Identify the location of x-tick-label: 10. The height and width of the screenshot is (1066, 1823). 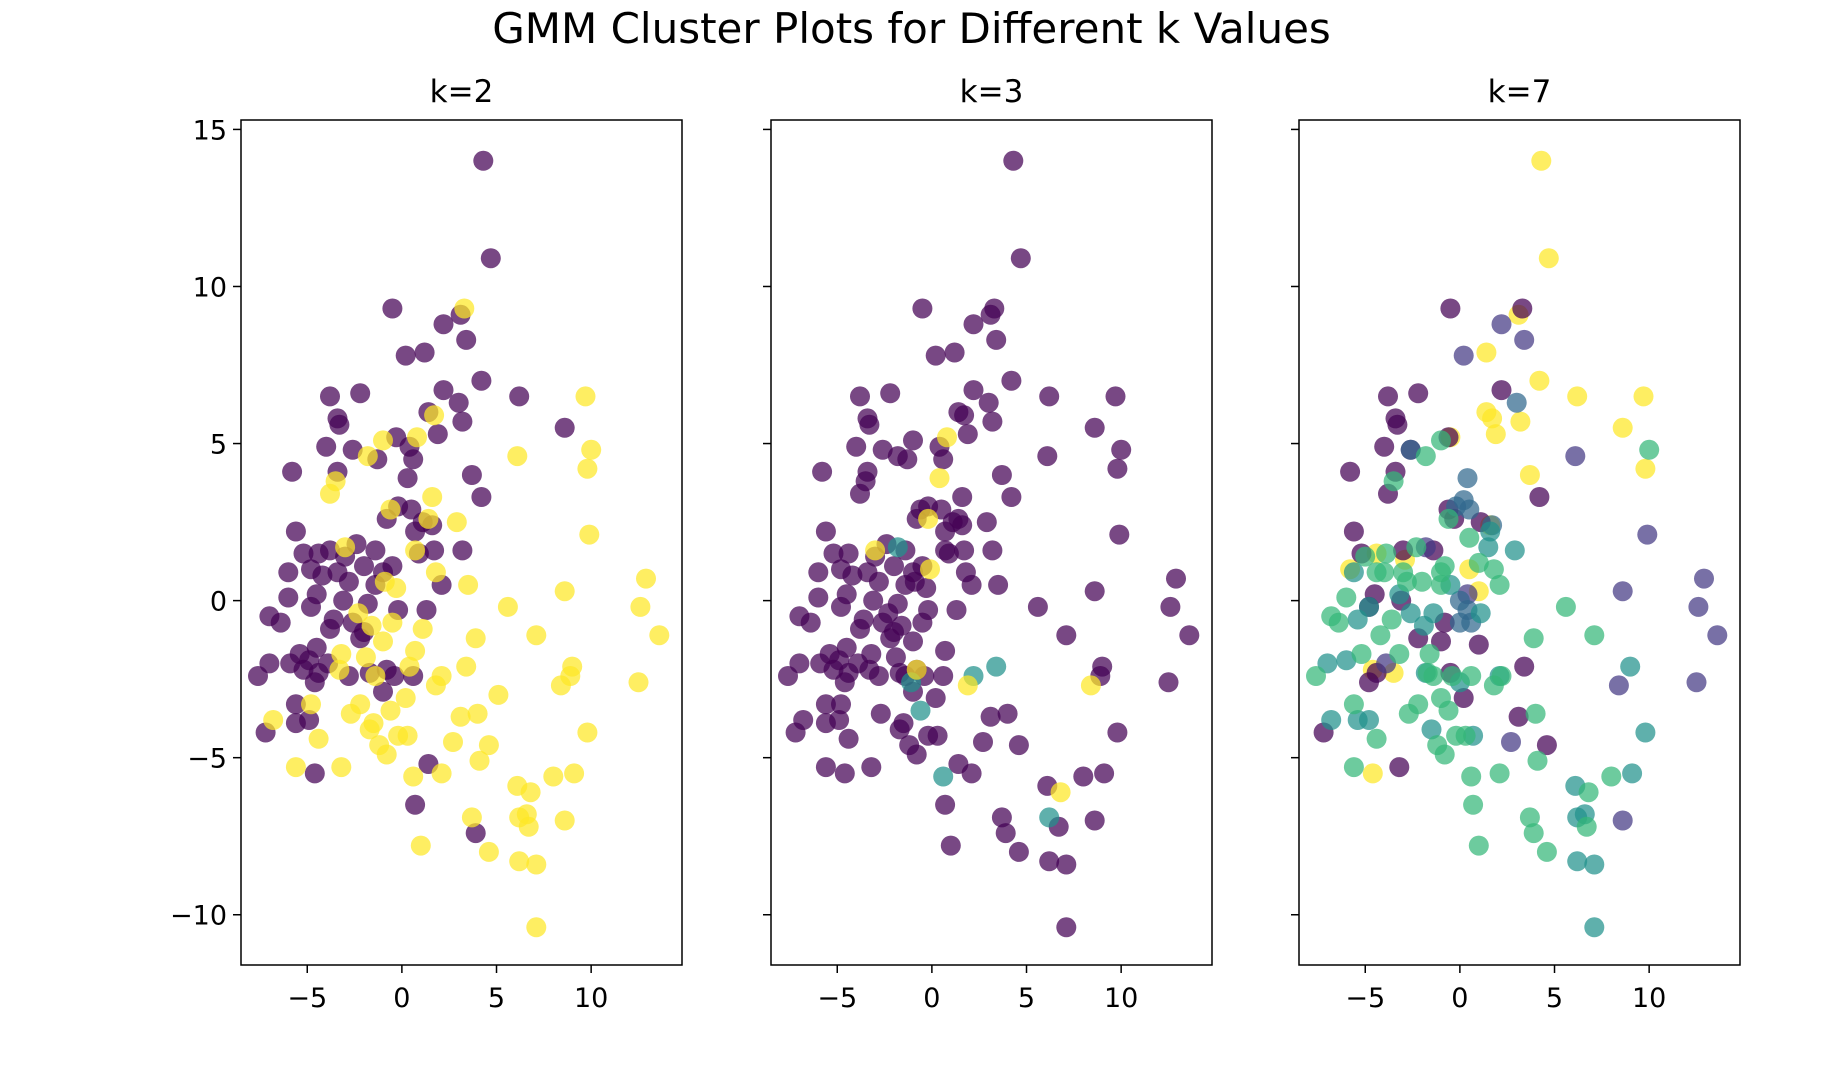
(591, 998).